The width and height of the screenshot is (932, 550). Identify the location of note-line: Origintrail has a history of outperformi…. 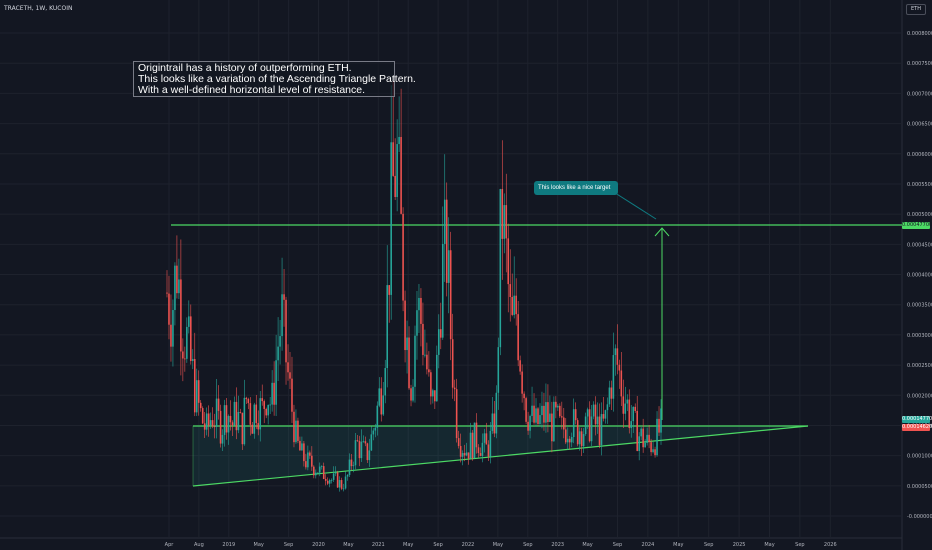
(245, 68).